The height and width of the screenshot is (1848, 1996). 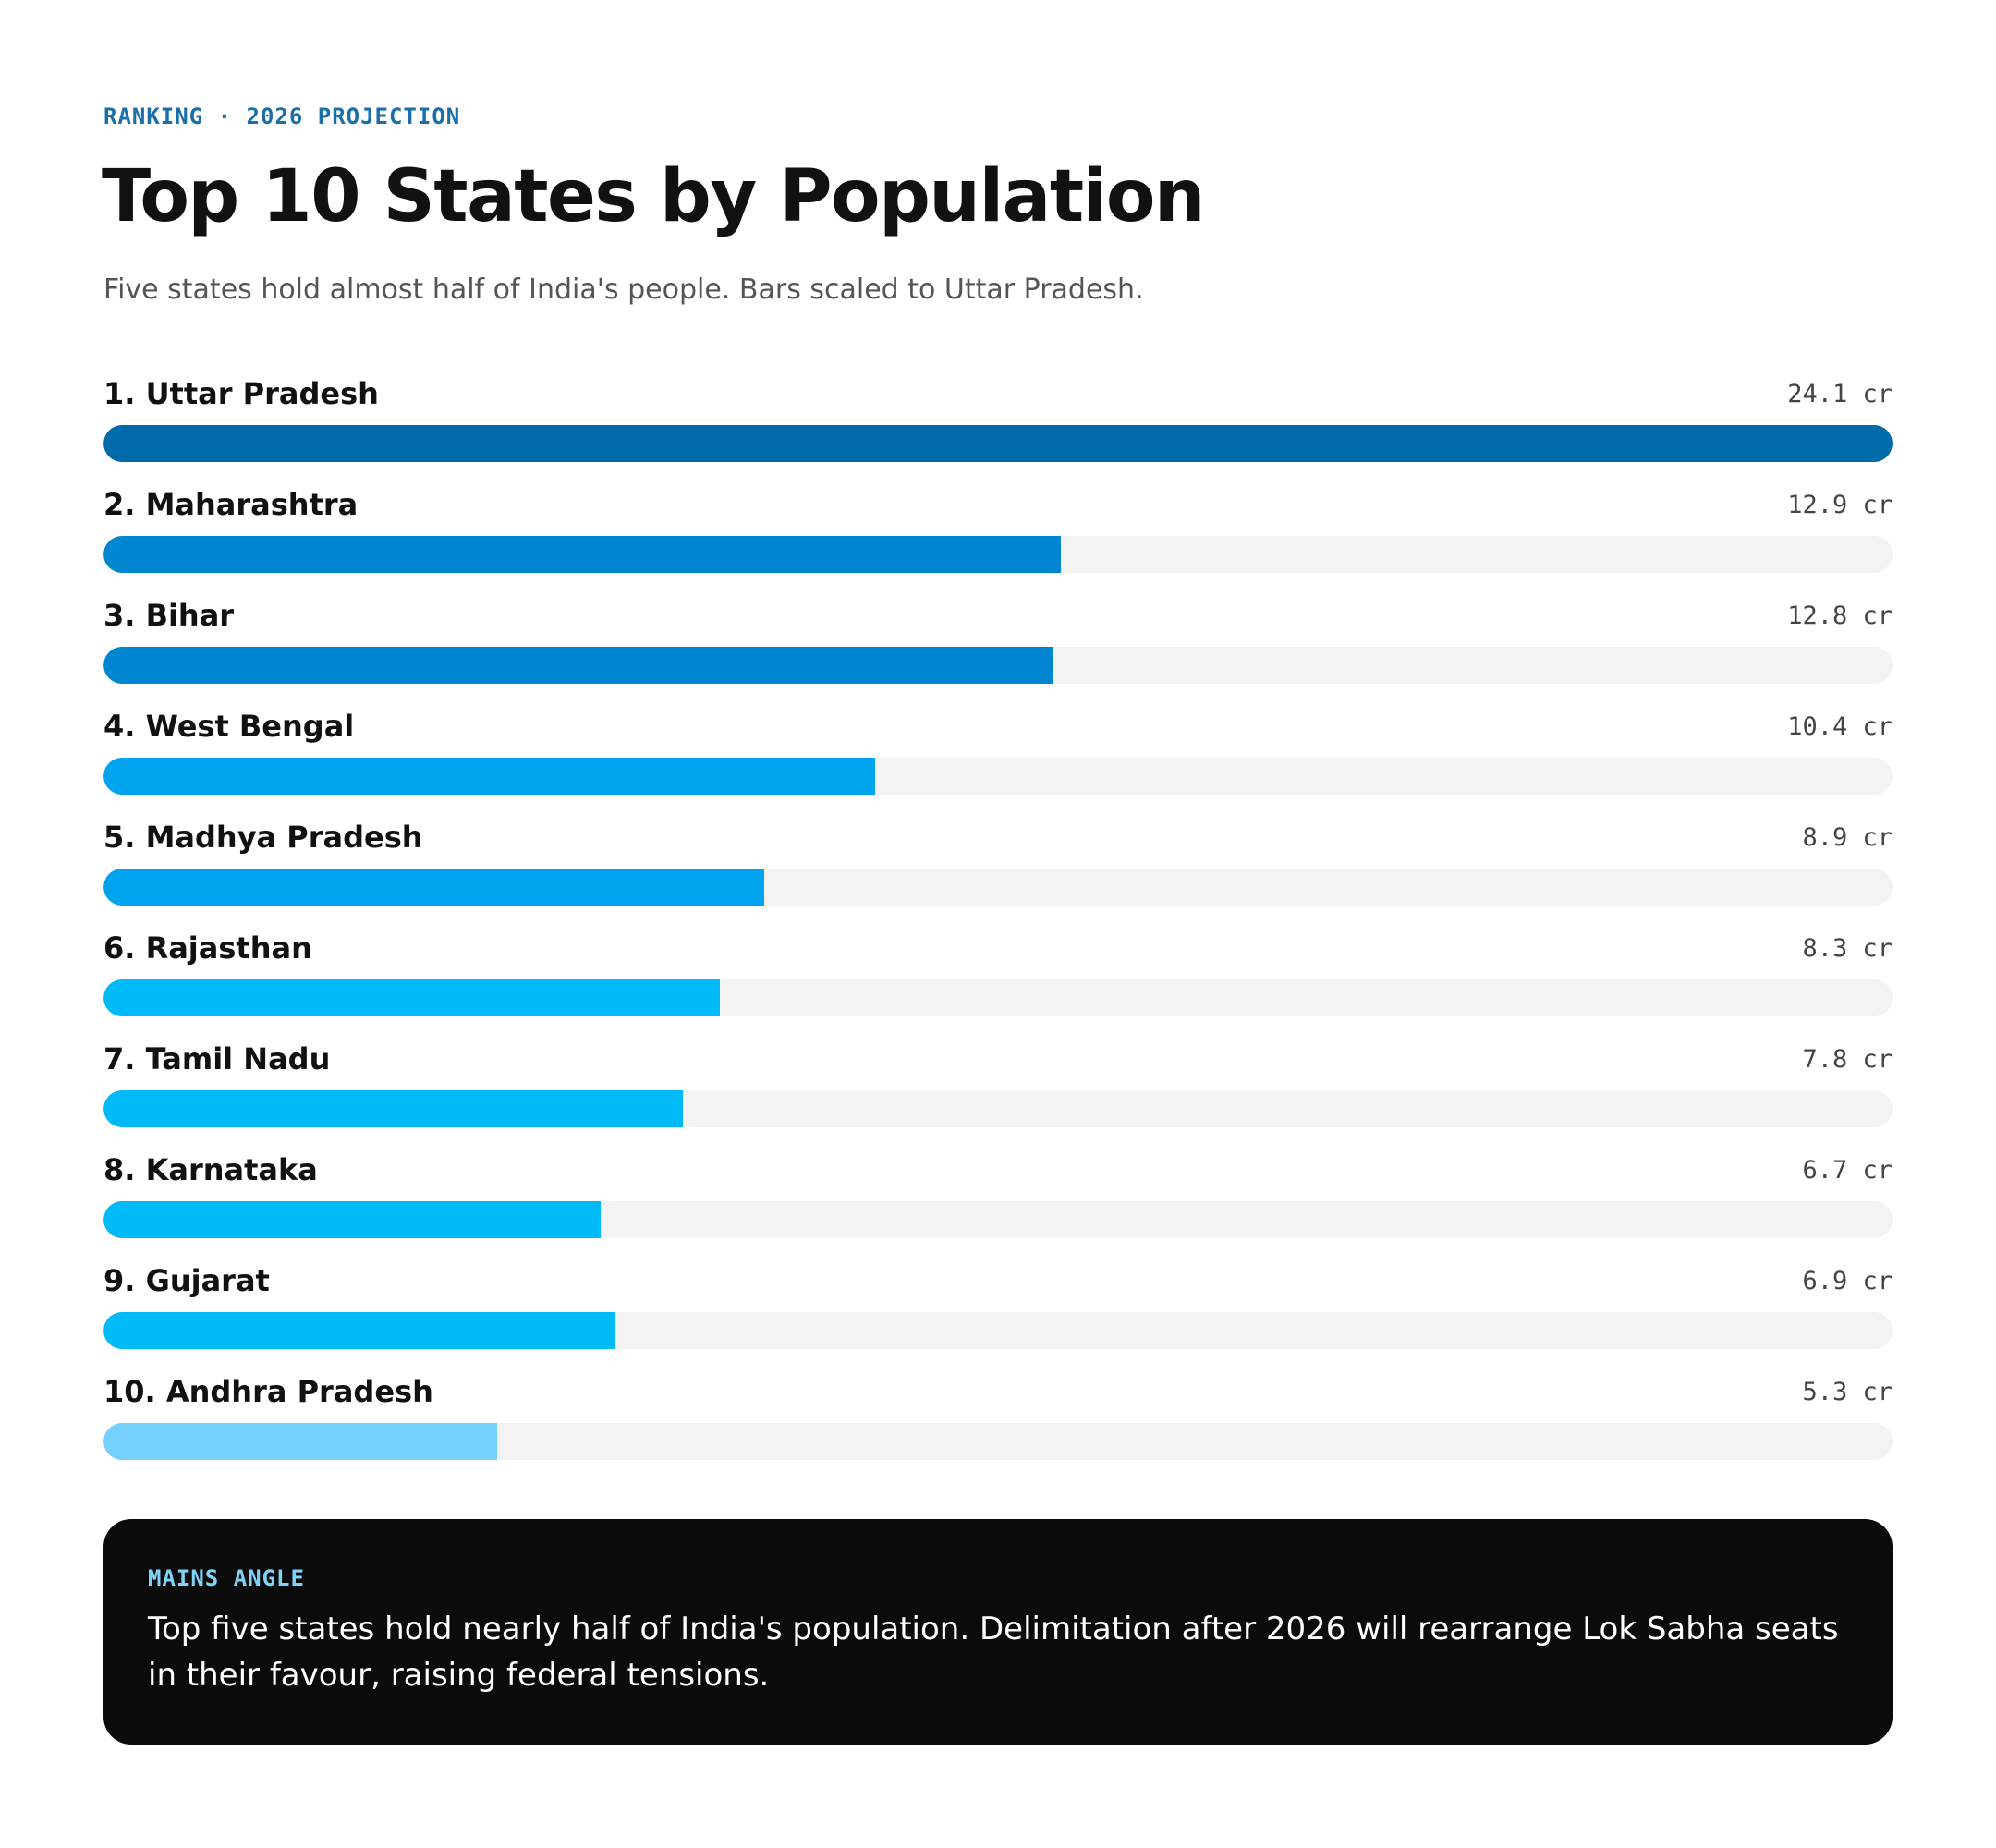 I want to click on bar-label: 3. Bihar, so click(x=169, y=615).